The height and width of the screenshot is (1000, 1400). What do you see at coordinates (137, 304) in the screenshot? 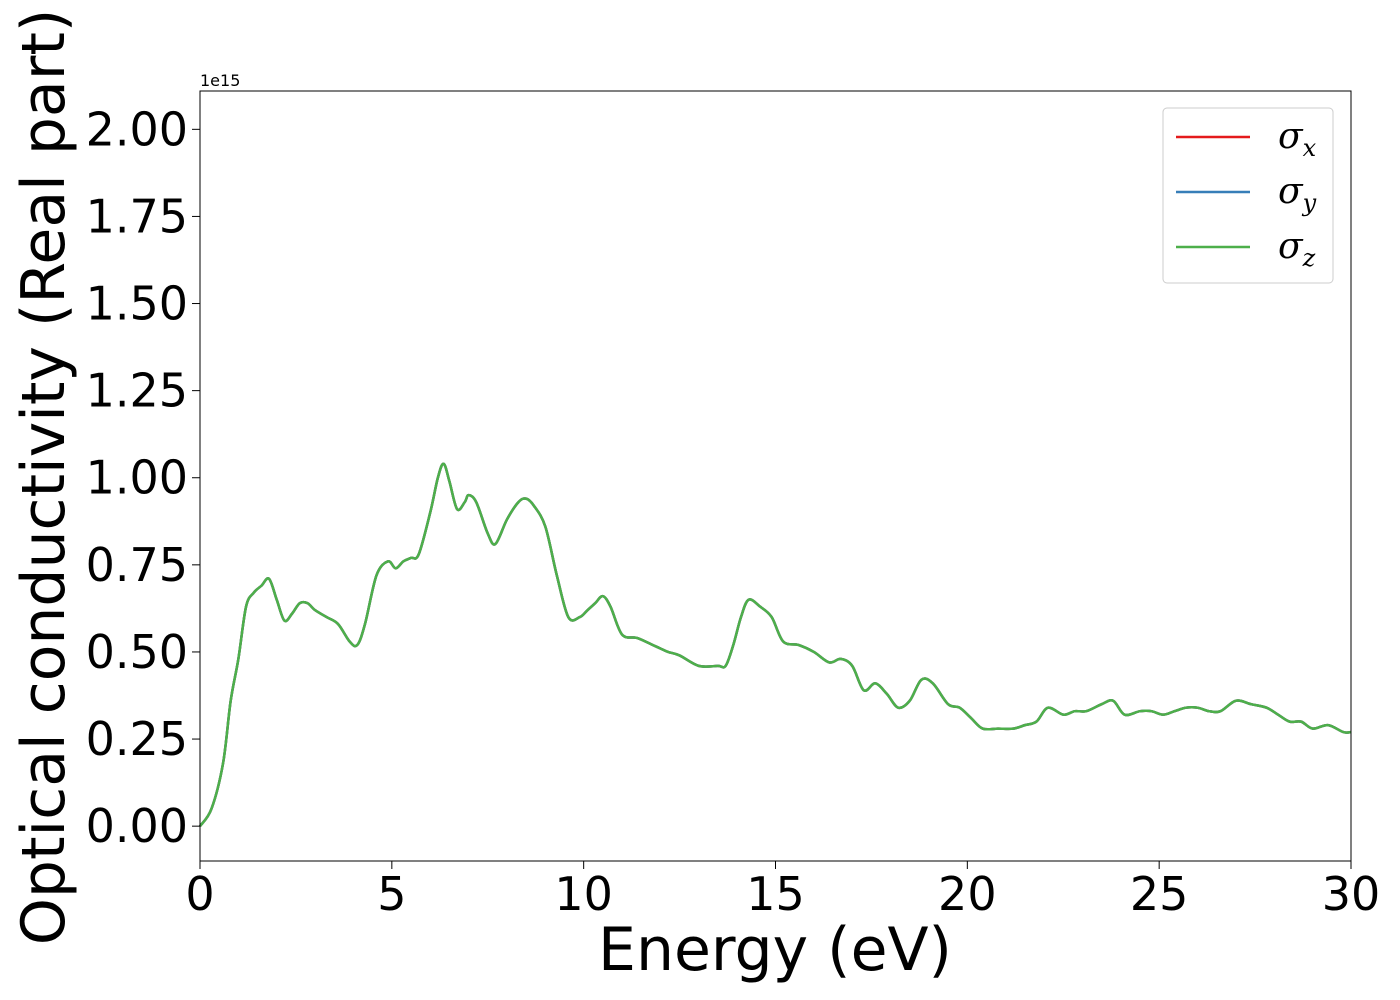
I see `y-tick-label: 1.50` at bounding box center [137, 304].